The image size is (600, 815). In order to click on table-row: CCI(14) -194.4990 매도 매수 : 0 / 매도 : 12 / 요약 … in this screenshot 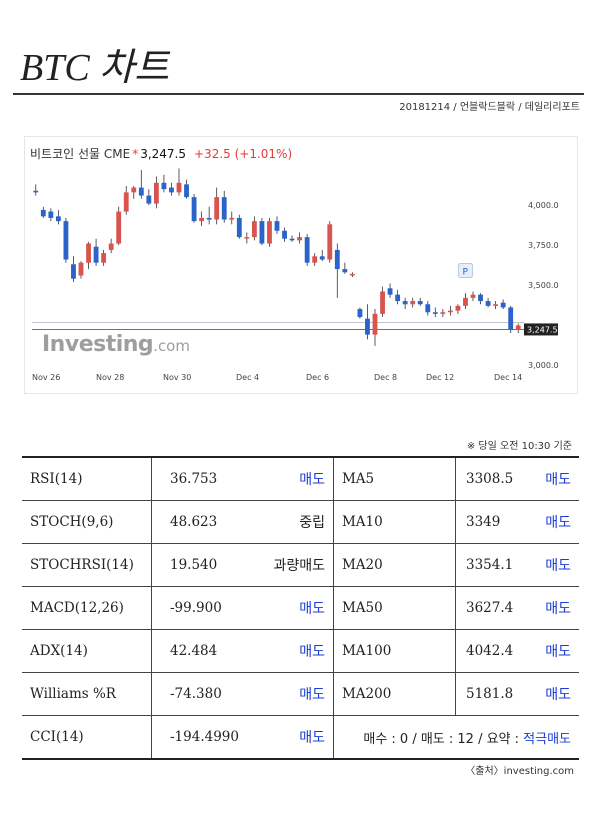, I will do `click(300, 737)`.